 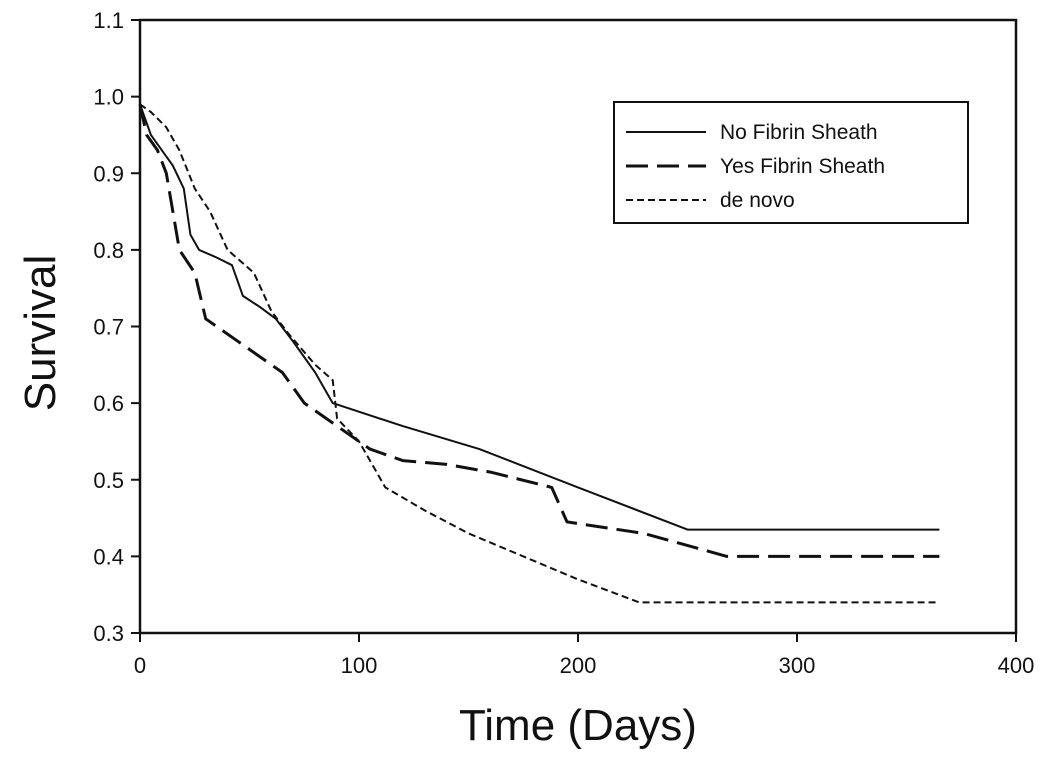 I want to click on y-tick-label: 0.3, so click(x=108, y=633).